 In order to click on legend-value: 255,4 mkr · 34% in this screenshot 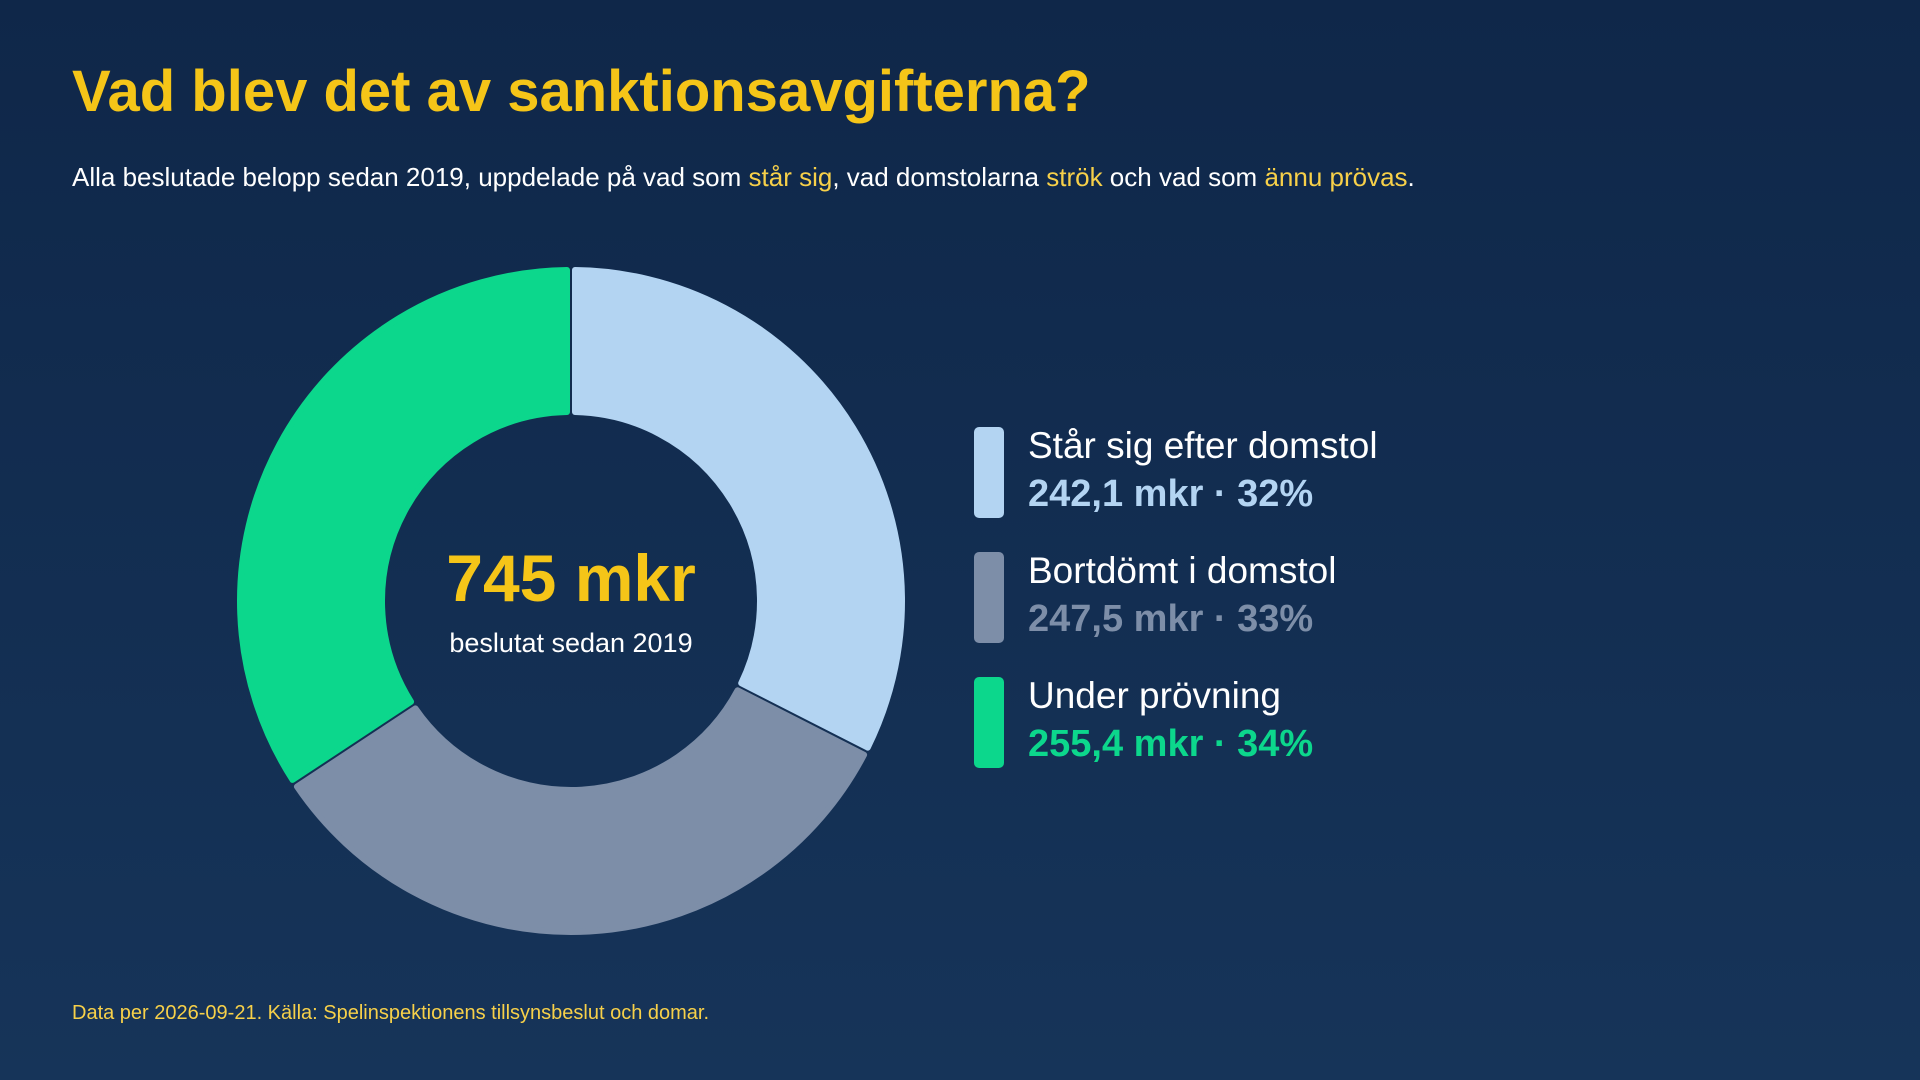, I will do `click(1171, 744)`.